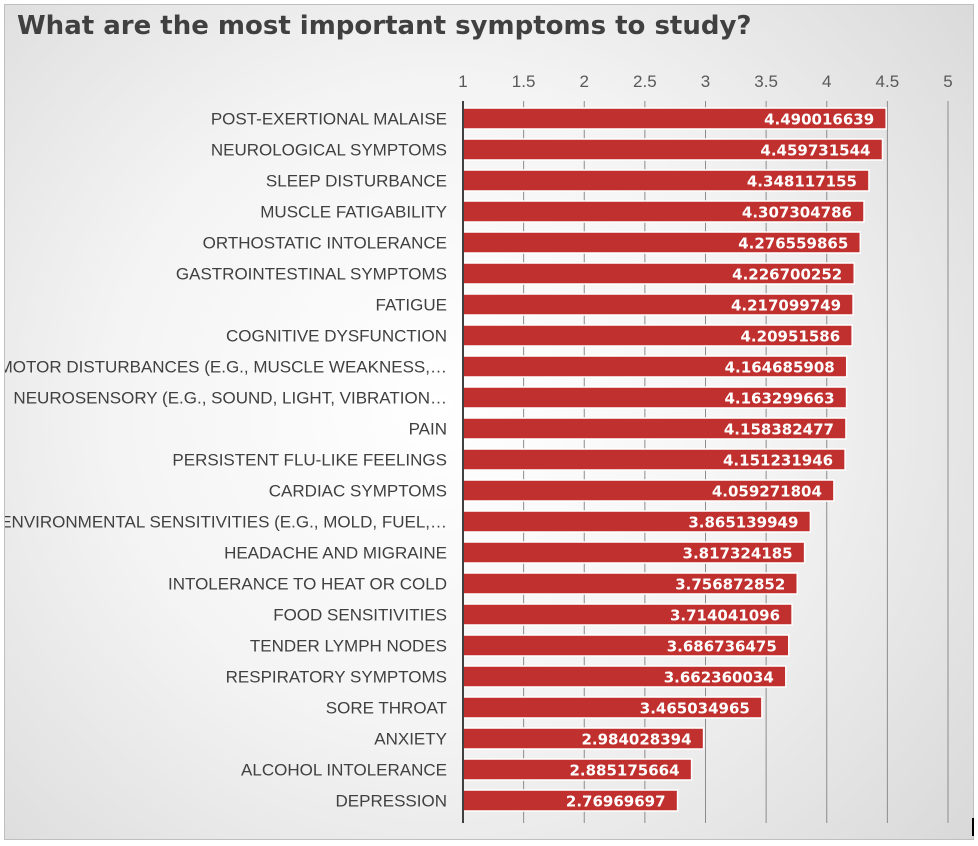 The image size is (978, 846). What do you see at coordinates (973, 827) in the screenshot?
I see `text-cursor-icon` at bounding box center [973, 827].